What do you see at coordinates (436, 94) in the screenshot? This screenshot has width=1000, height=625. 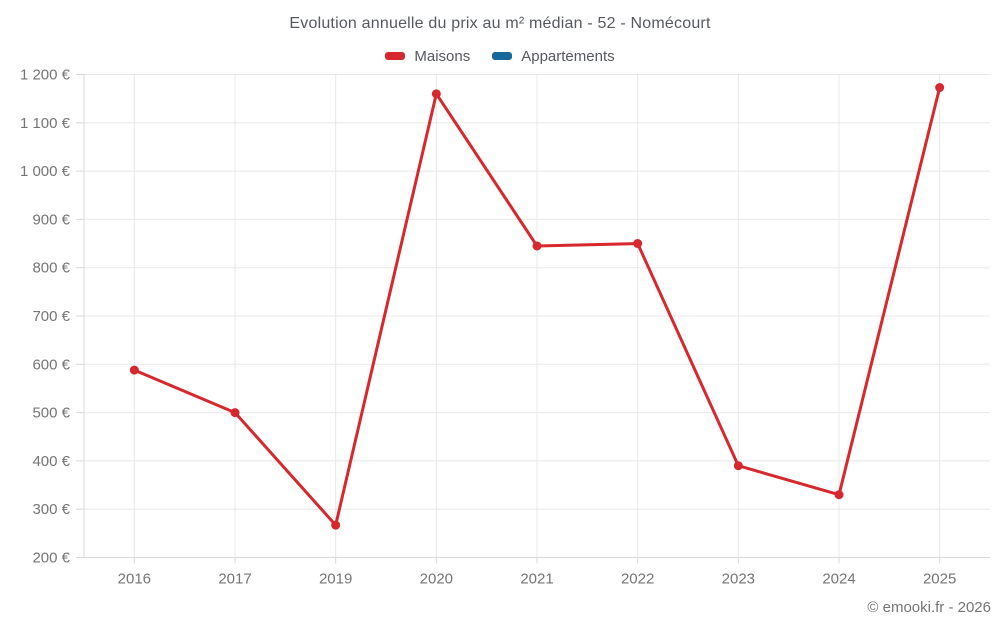 I see `data-point-maisons-2020` at bounding box center [436, 94].